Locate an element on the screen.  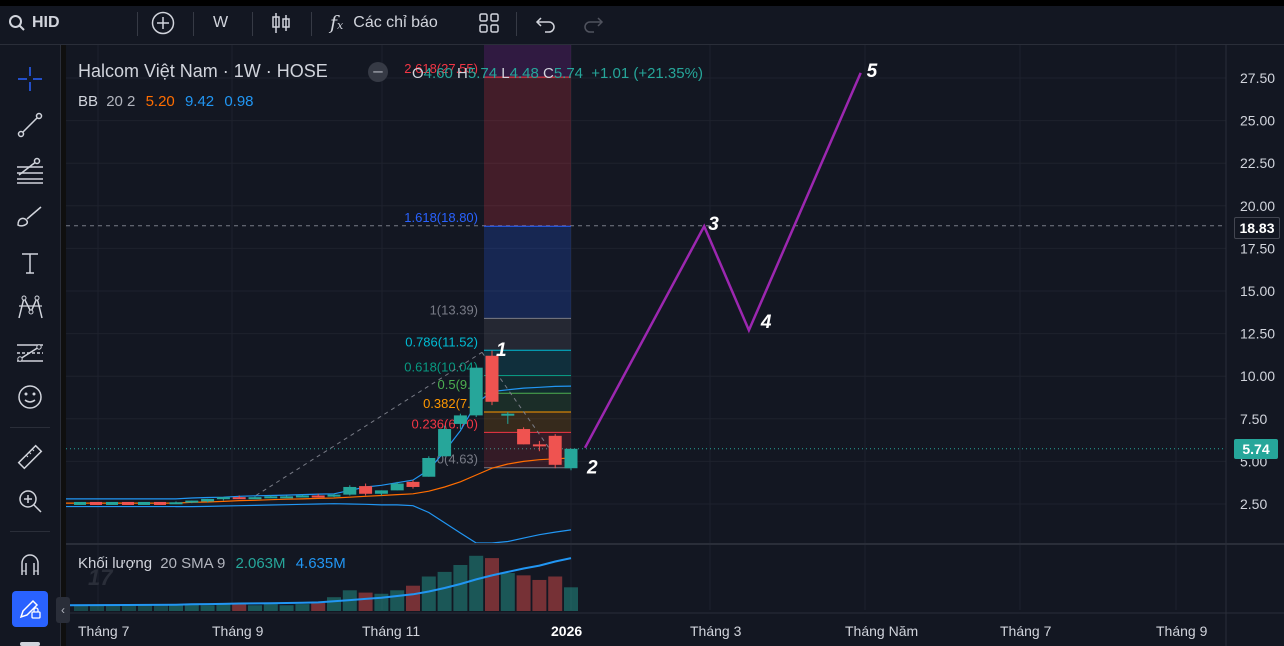
wave-label: 3 is located at coordinates (713, 224).